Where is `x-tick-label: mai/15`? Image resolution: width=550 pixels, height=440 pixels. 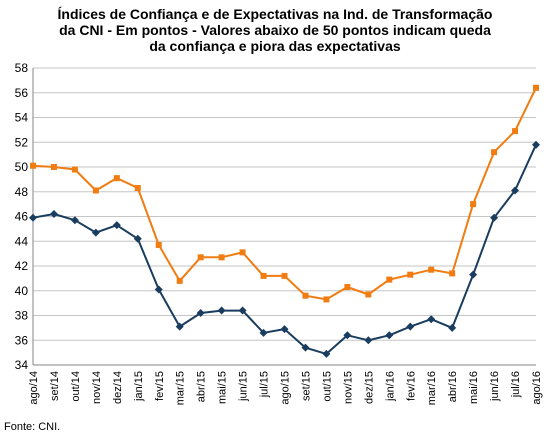
x-tick-label: mai/15 is located at coordinates (223, 387).